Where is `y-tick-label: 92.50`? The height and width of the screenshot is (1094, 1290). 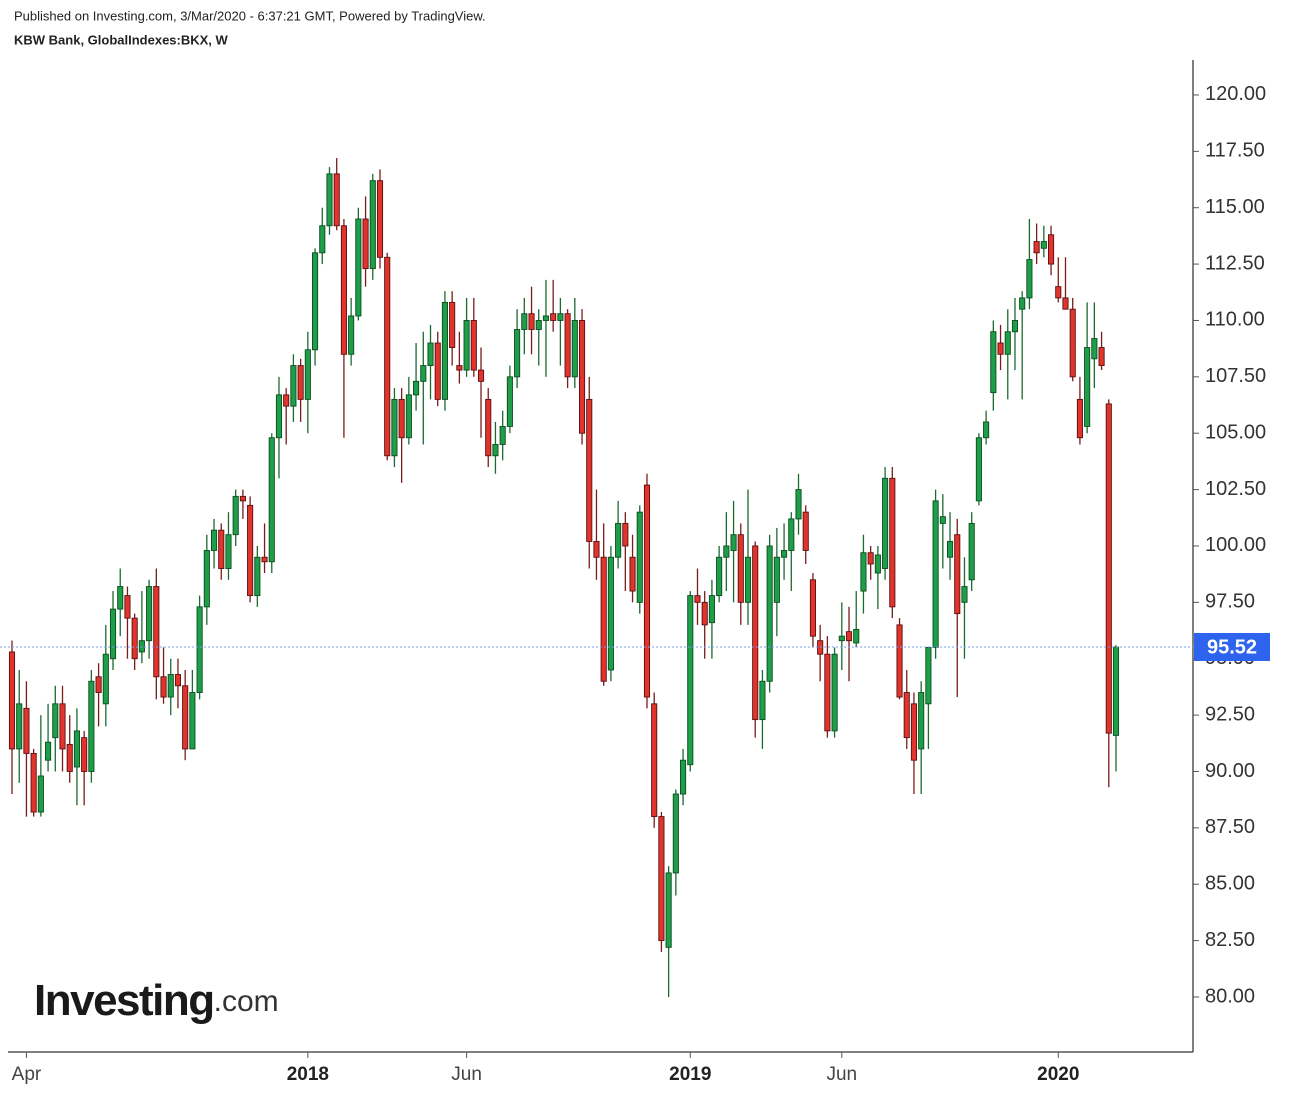
y-tick-label: 92.50 is located at coordinates (1230, 714).